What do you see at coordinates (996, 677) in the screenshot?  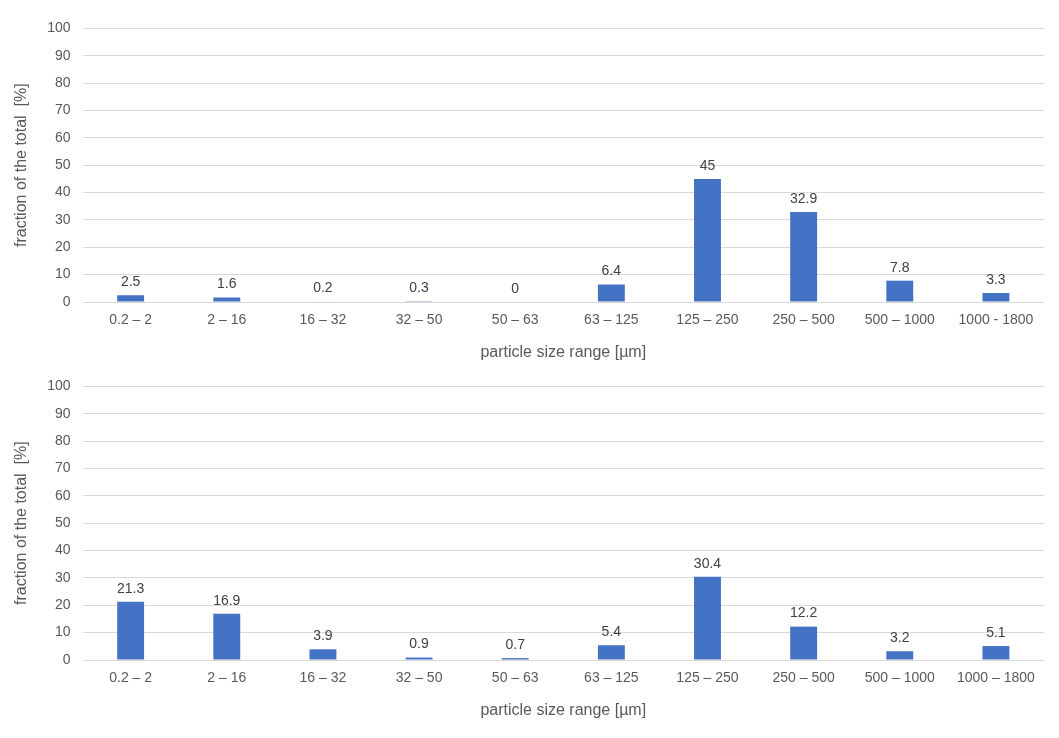 I see `x-tick-label: 1000 – 1800` at bounding box center [996, 677].